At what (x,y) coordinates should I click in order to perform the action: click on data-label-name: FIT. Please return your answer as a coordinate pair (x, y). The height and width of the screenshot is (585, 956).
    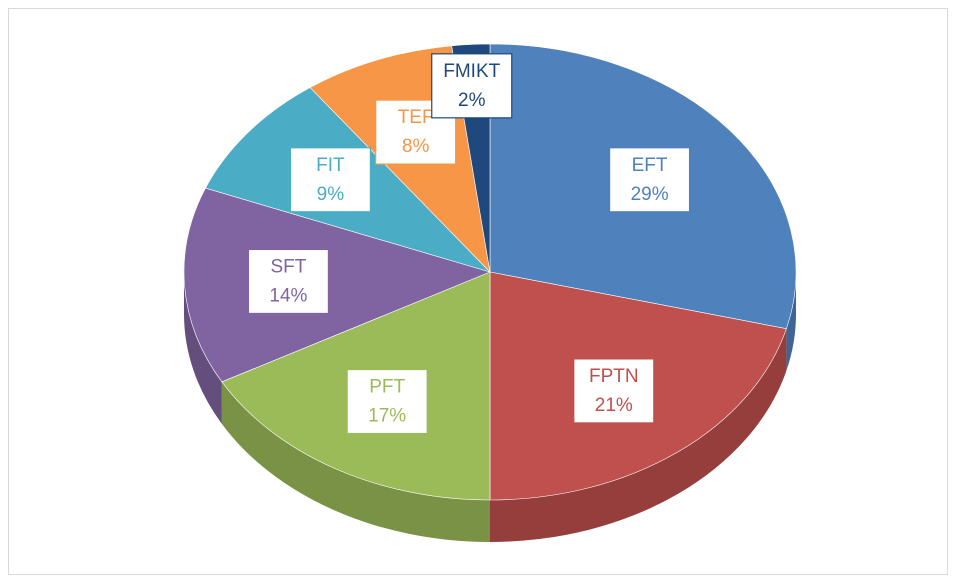
    Looking at the image, I should click on (330, 165).